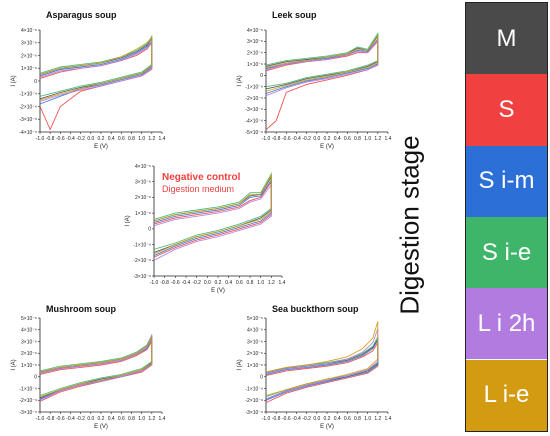 This screenshot has width=550, height=436. I want to click on stage-l-ie-label: L i-e, so click(506, 395).